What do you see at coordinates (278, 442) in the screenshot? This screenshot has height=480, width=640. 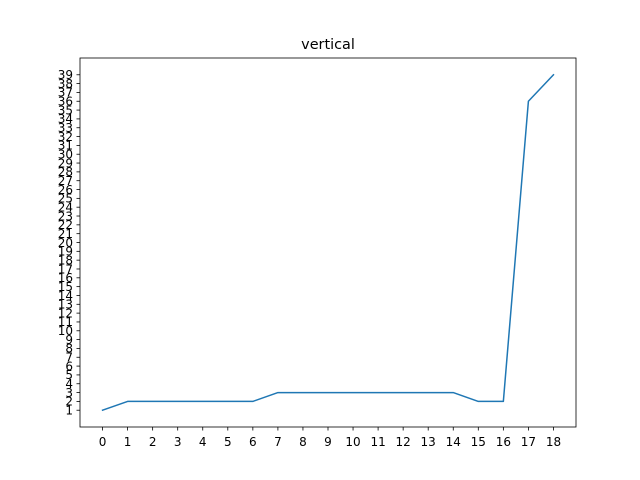 I see `x-tick-label: 7` at bounding box center [278, 442].